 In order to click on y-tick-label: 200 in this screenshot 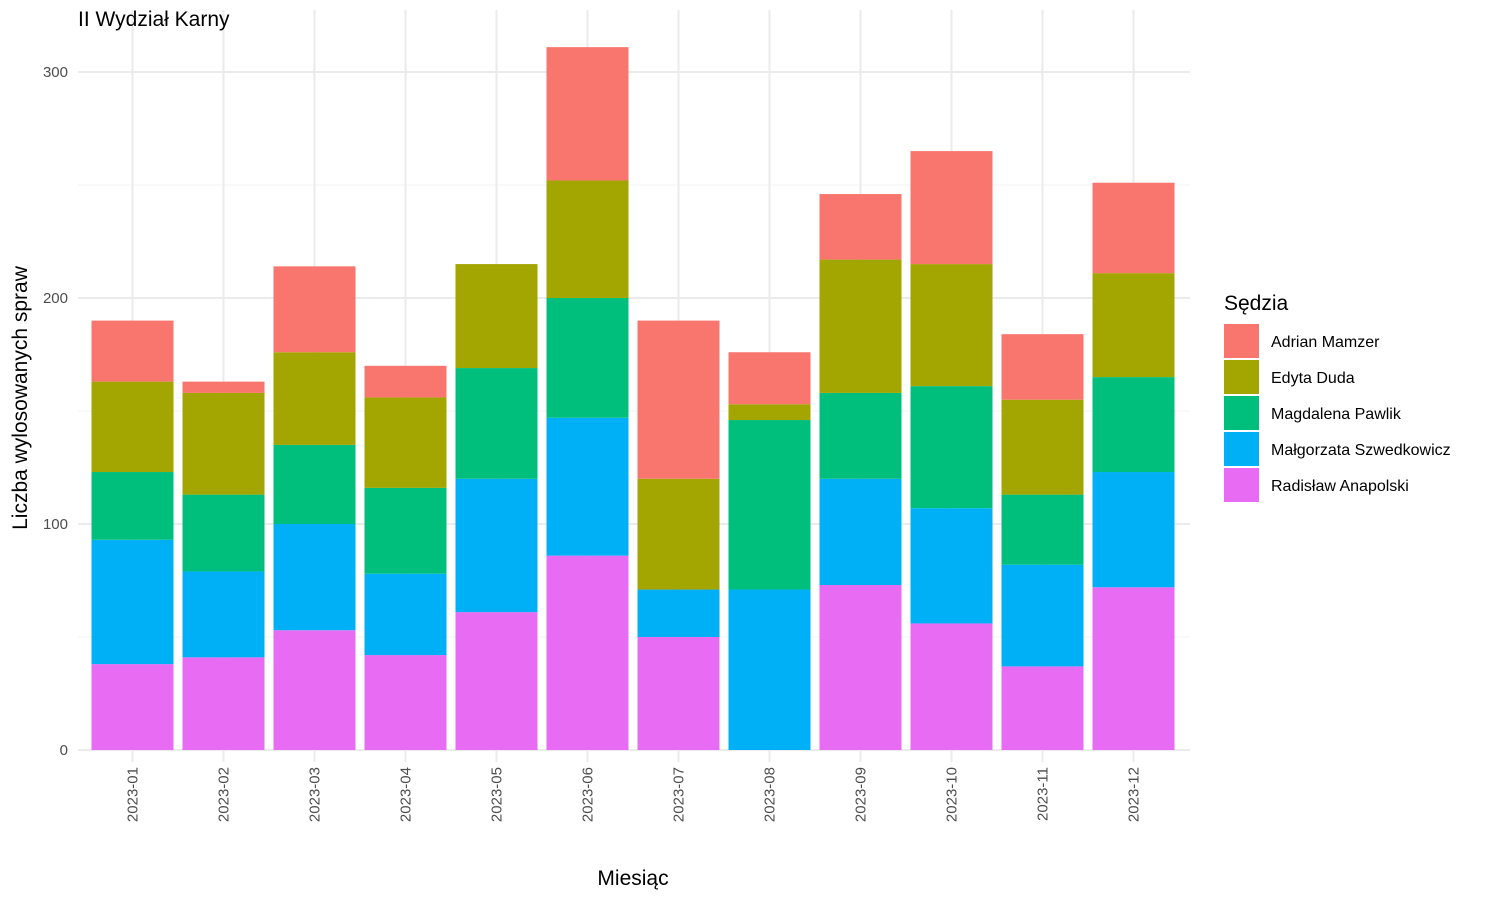, I will do `click(55, 298)`.